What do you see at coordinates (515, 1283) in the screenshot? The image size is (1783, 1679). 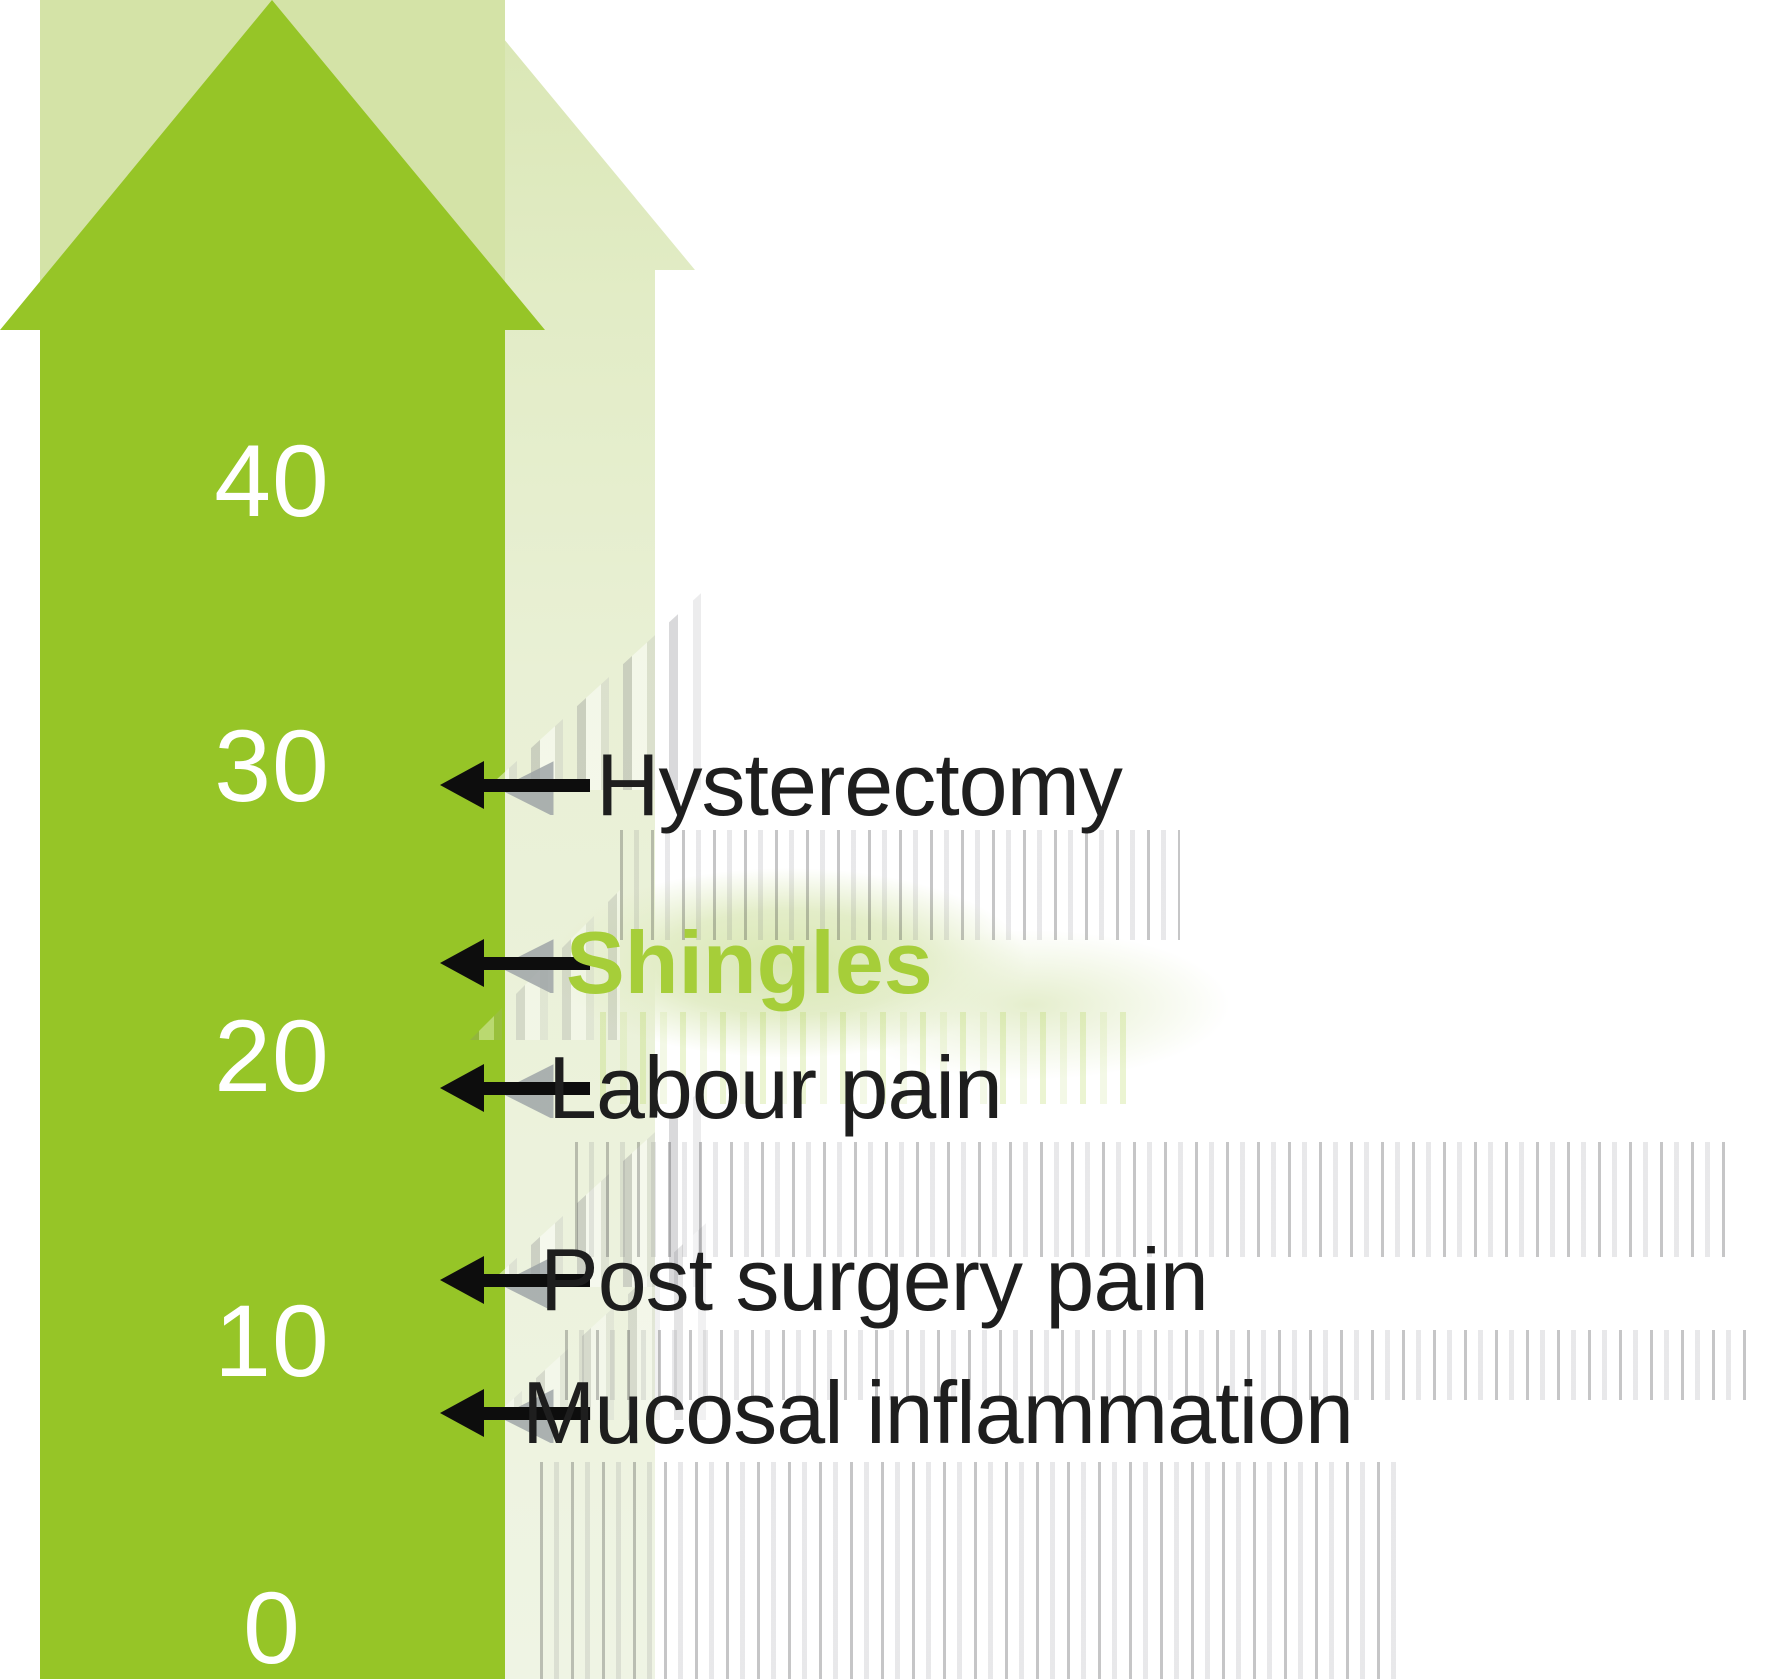 I see `pointer-arrow-post-surgery-pain` at bounding box center [515, 1283].